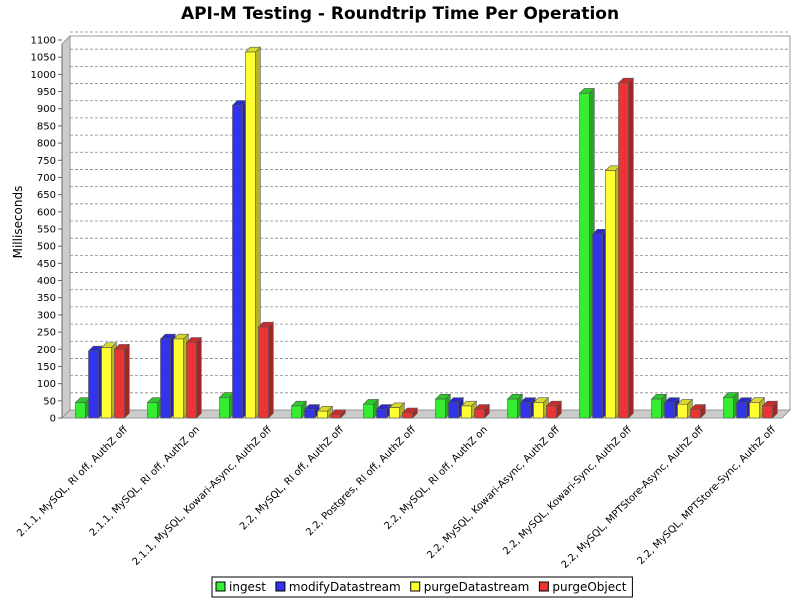 This screenshot has height=600, width=800. Describe the element at coordinates (46, 178) in the screenshot. I see `y-tick-label: 700` at that location.